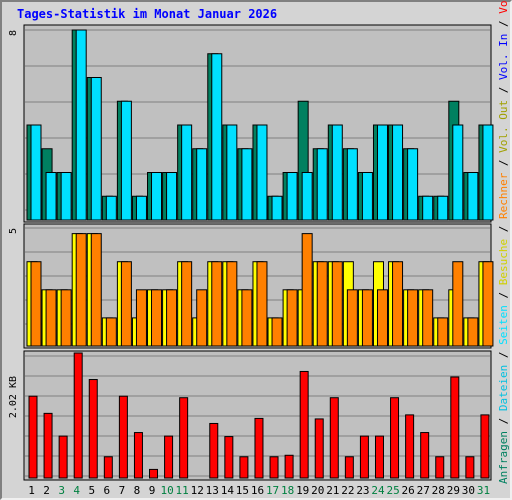 The height and width of the screenshot is (500, 512). I want to click on day-label-19: 19, so click(302, 490).